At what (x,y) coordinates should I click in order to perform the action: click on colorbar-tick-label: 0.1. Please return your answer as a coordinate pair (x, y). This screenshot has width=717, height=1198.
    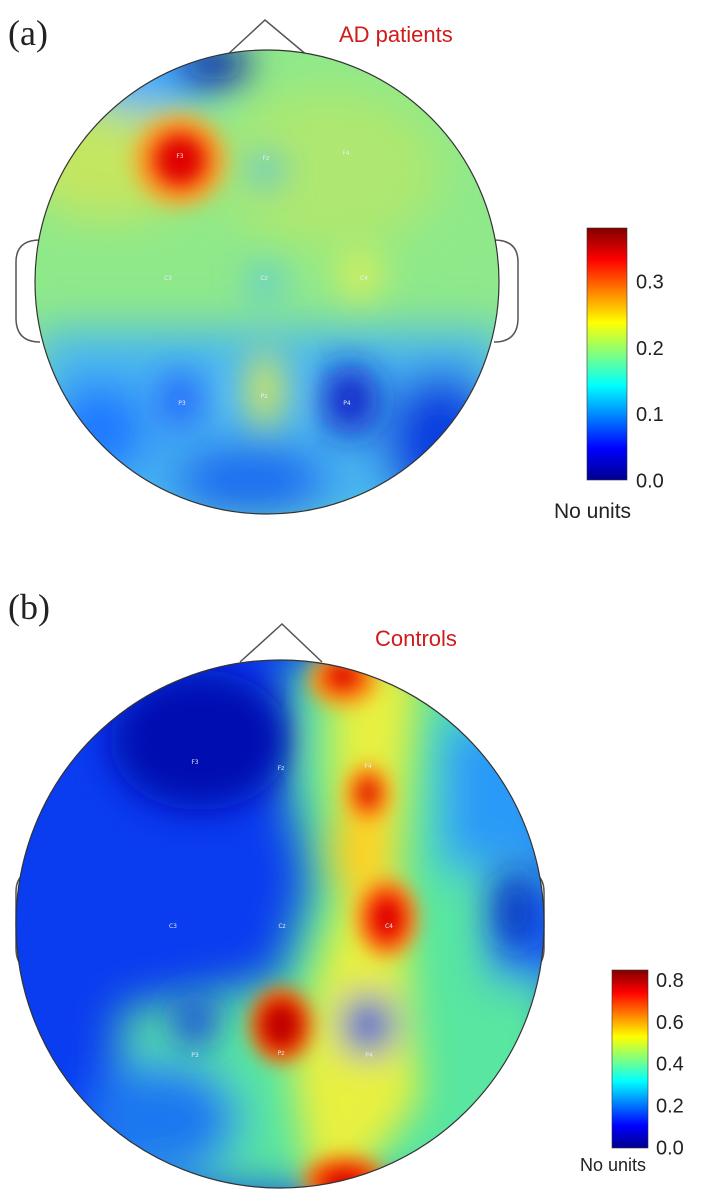
    Looking at the image, I should click on (650, 415).